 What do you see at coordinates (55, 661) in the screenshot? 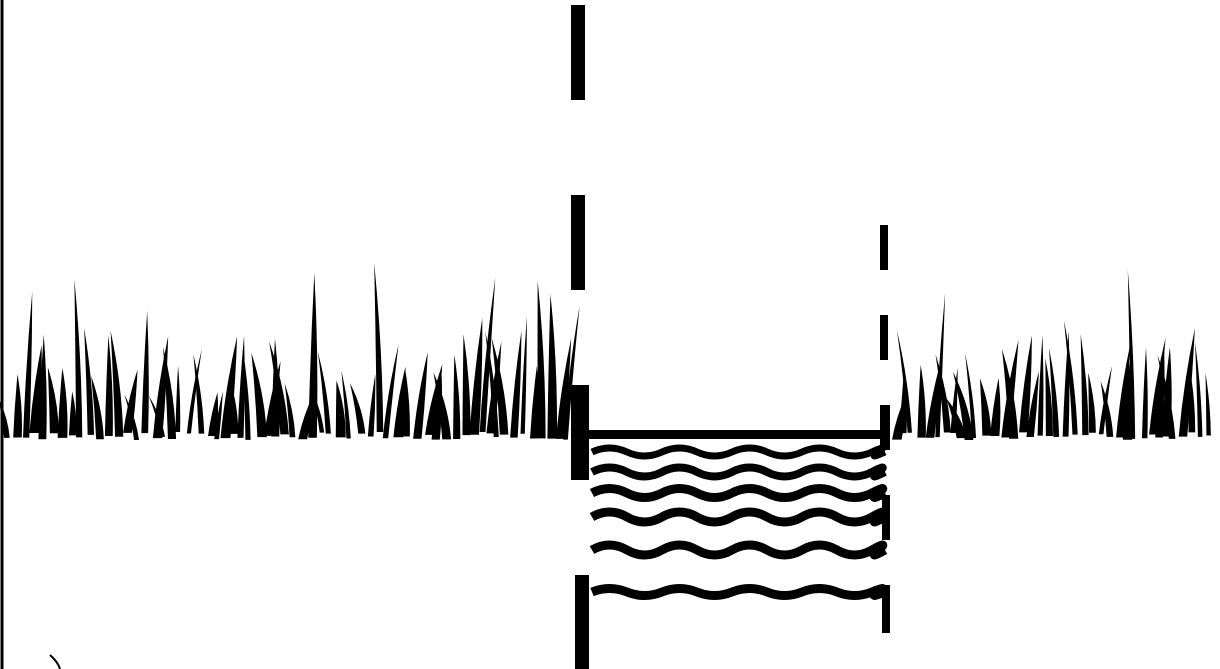
I see `stray-mark` at bounding box center [55, 661].